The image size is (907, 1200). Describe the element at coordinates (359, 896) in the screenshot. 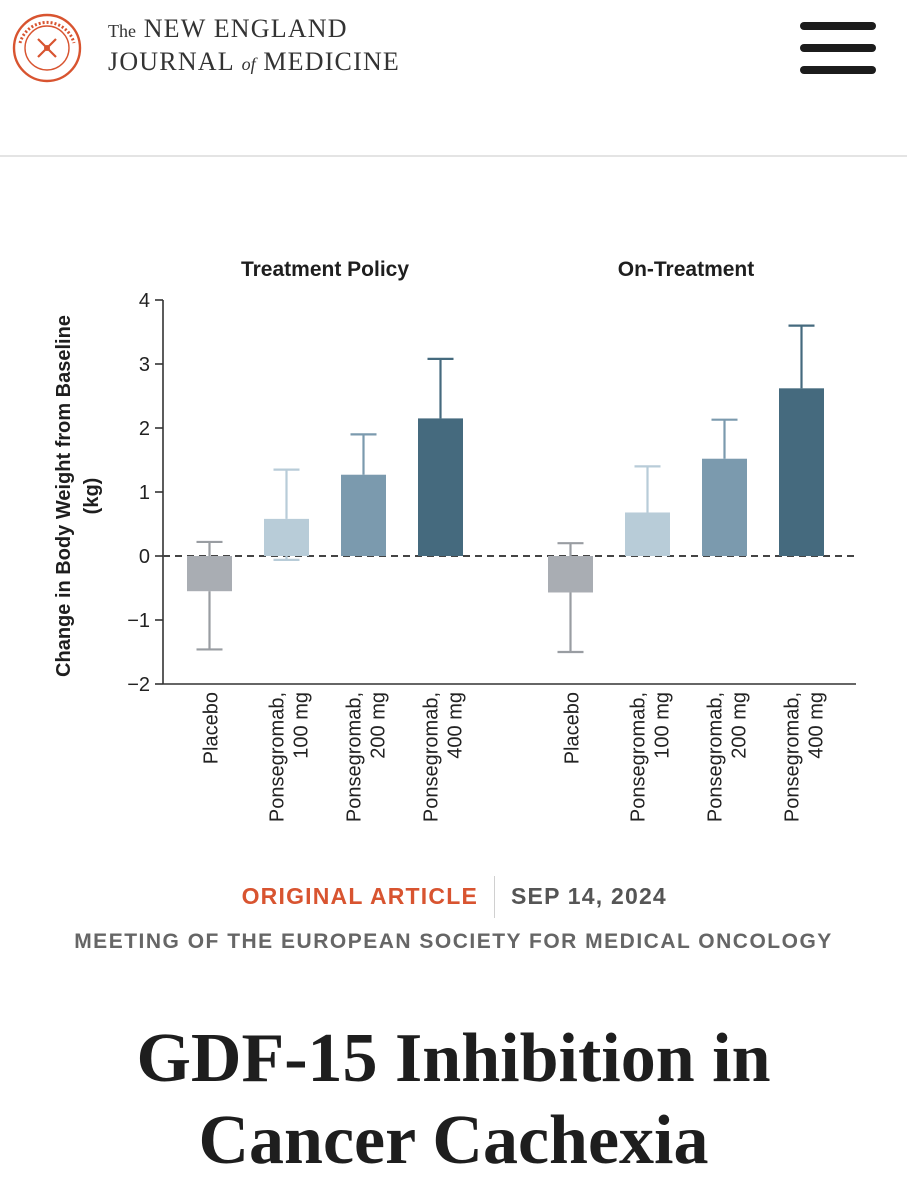

I see `article-type-label: ORIGINAL ARTICLE` at that location.